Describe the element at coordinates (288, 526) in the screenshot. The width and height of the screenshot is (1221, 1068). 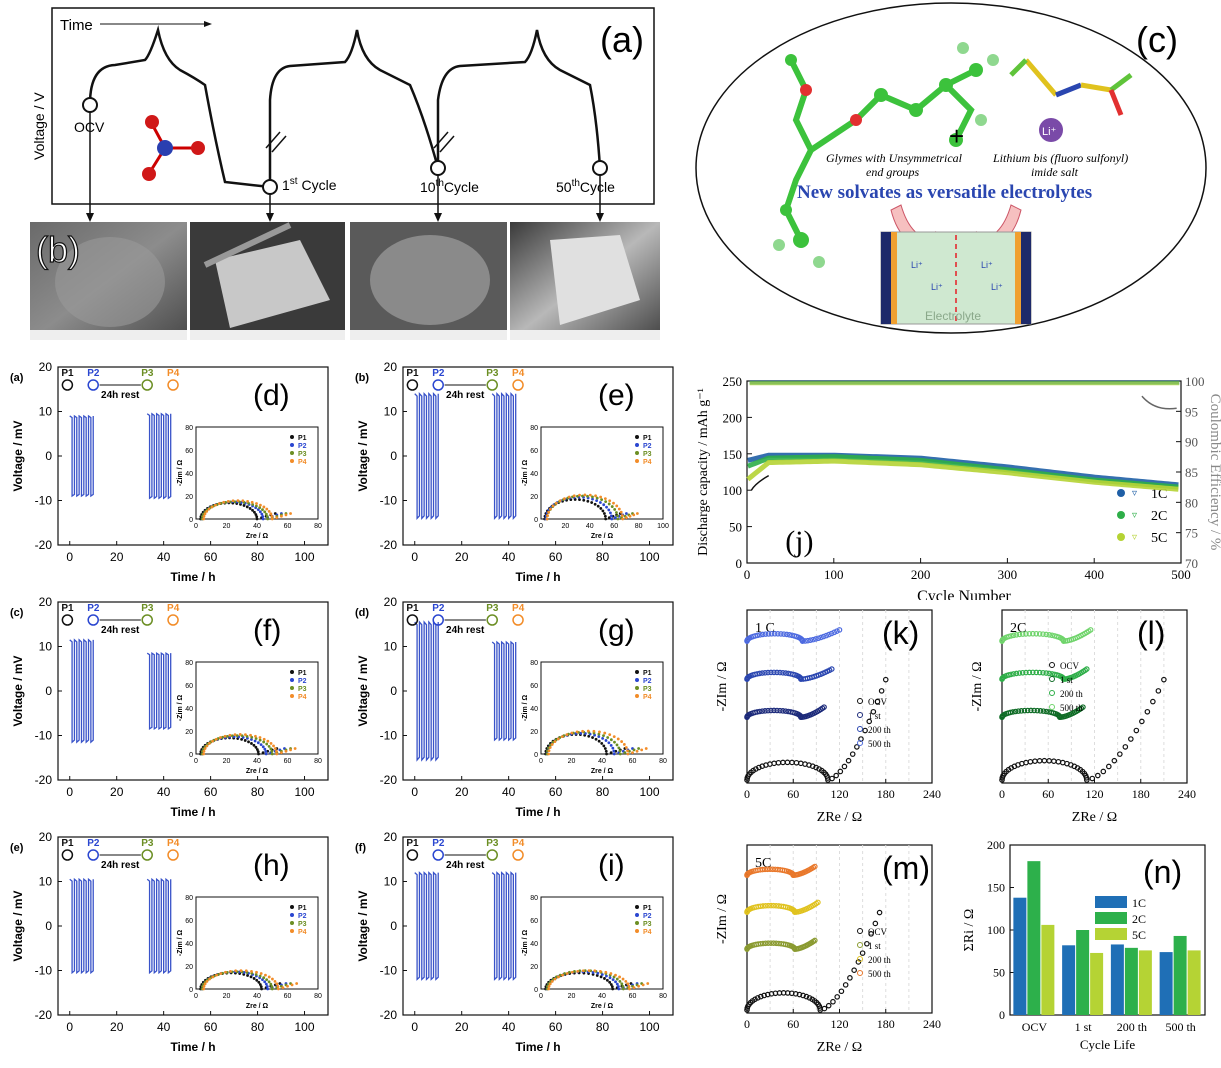
I see `inset-x-tick-label: 60` at that location.